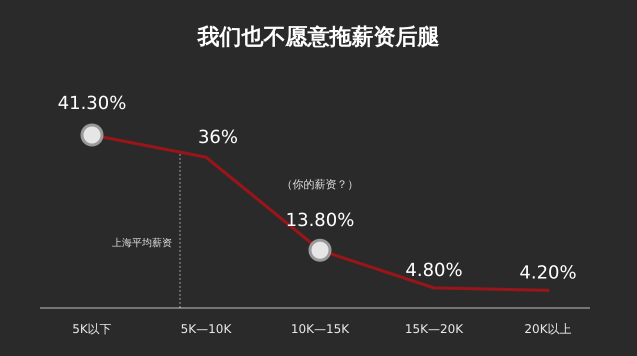 The image size is (637, 356). I want to click on data-label: 4.20%, so click(548, 273).